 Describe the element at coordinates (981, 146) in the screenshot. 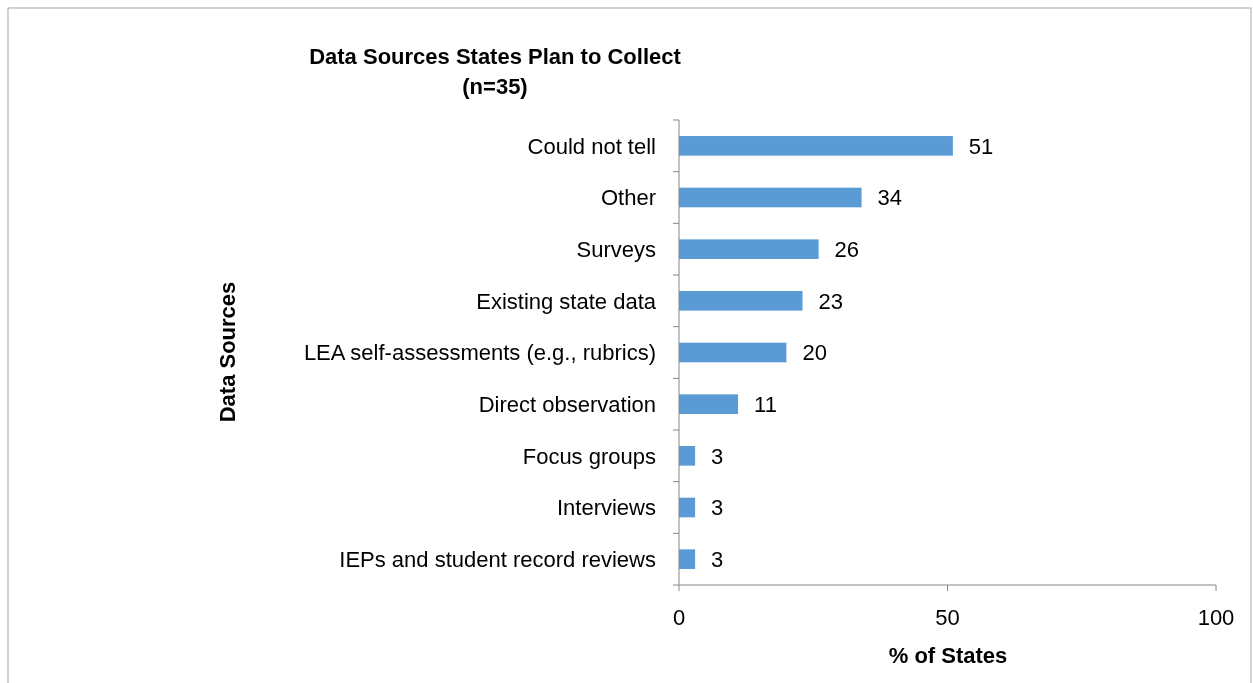

I see `data-label: 51` at that location.